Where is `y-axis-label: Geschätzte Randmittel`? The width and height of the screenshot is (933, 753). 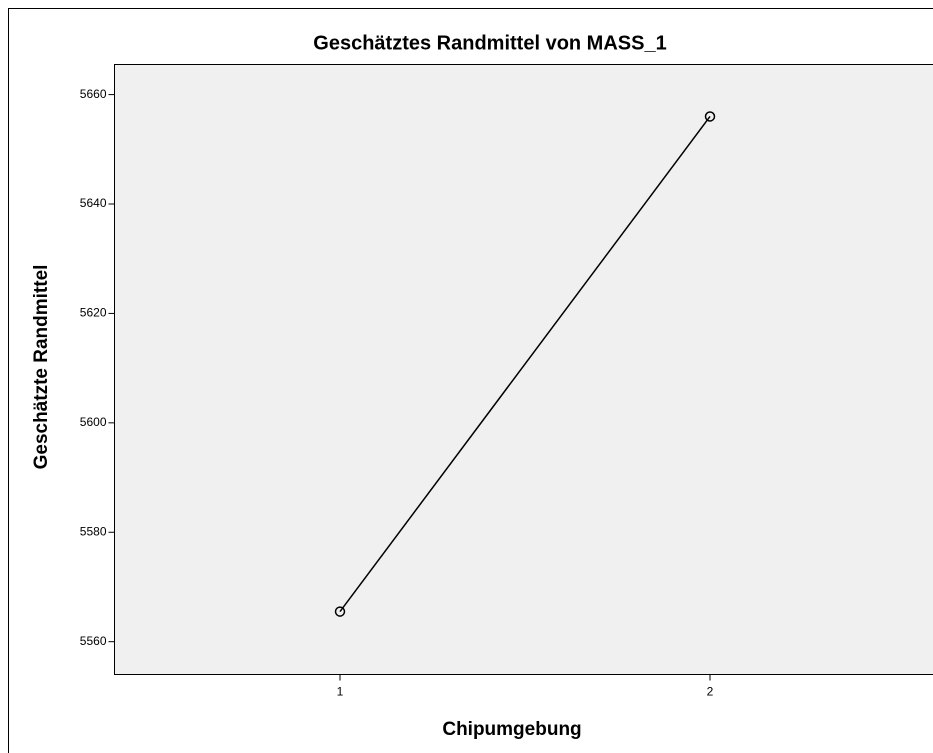 y-axis-label: Geschätzte Randmittel is located at coordinates (41, 367).